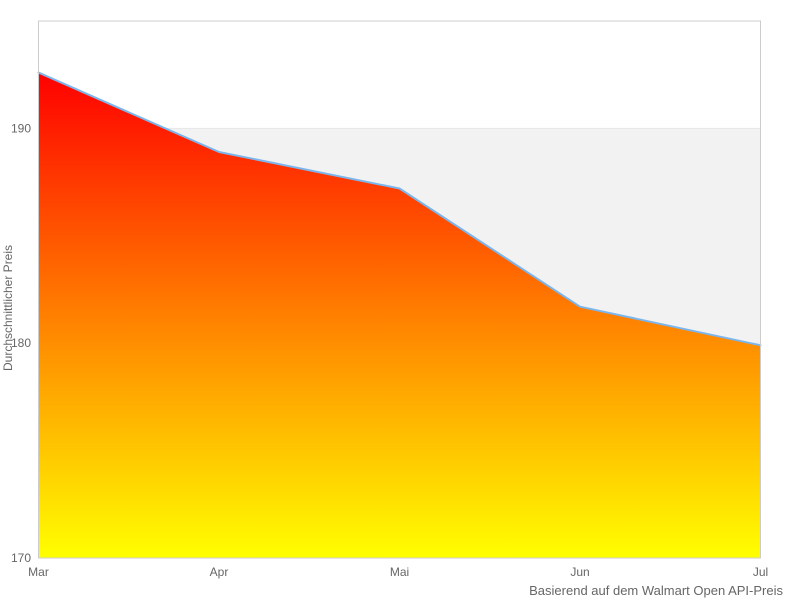  What do you see at coordinates (760, 572) in the screenshot?
I see `x-tick-label: Jul` at bounding box center [760, 572].